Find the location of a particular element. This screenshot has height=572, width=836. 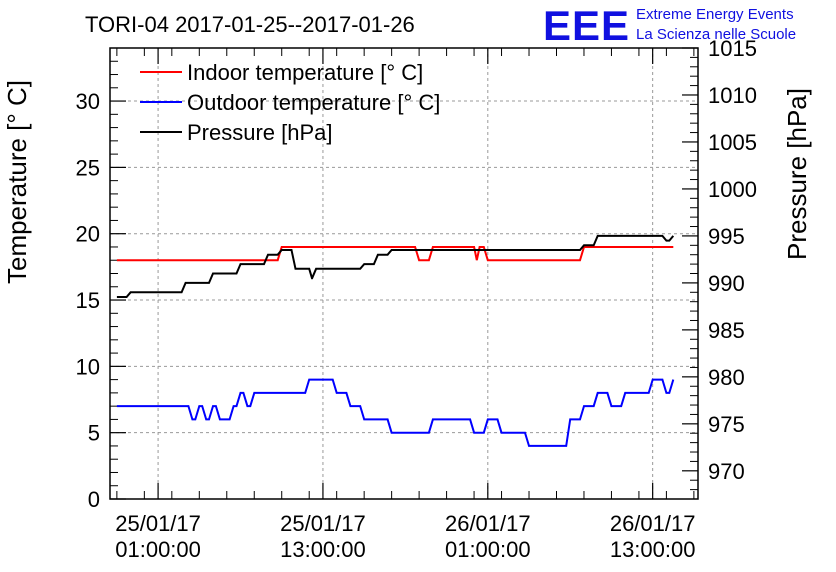

y-tick-label: 10 is located at coordinates (88, 366).